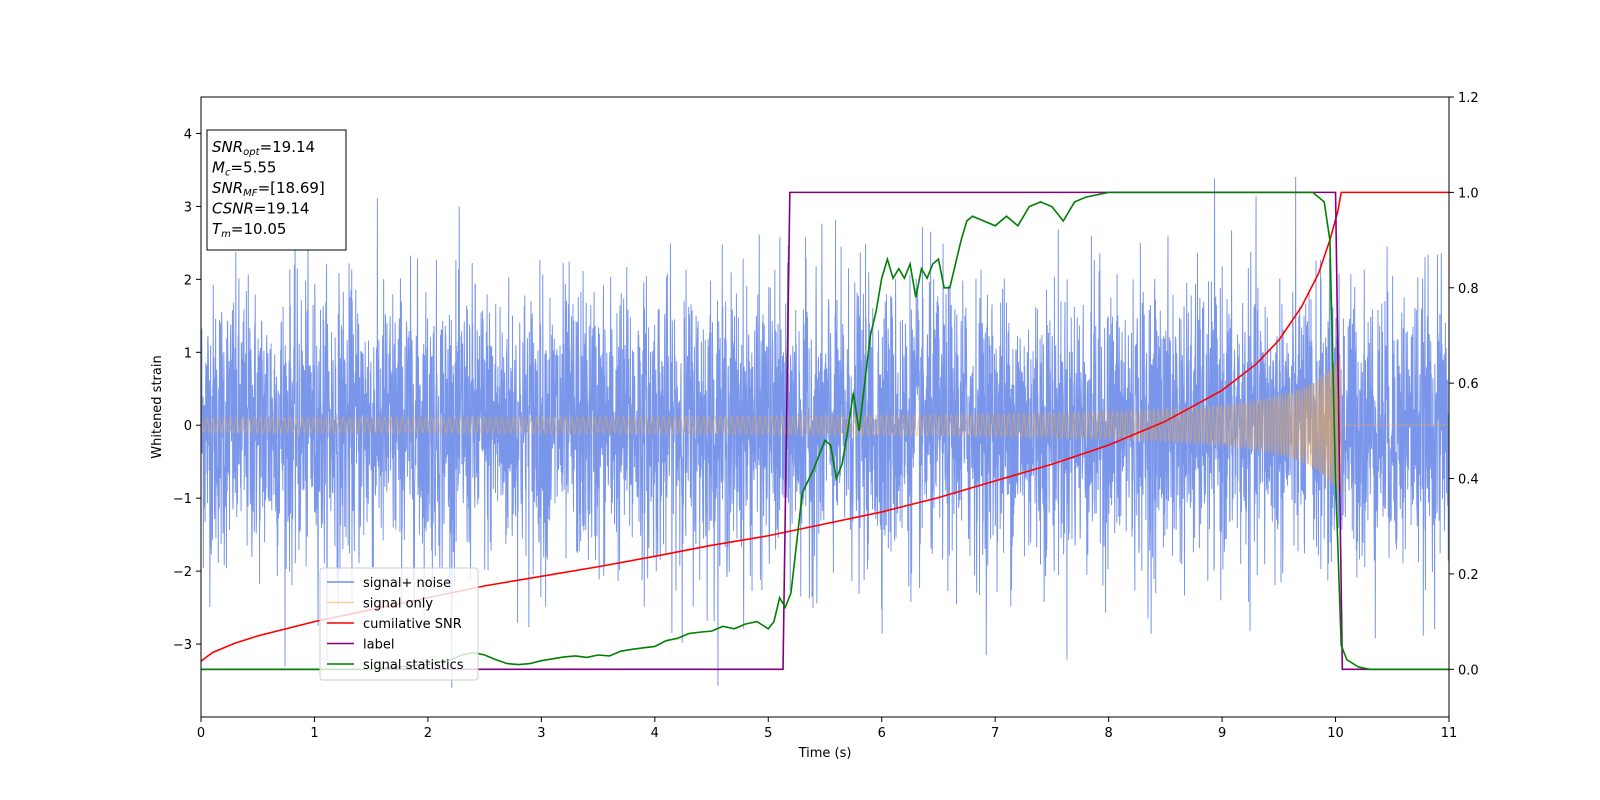 This screenshot has height=800, width=1600. I want to click on annotation-line: SNRopt=19.14, so click(263, 148).